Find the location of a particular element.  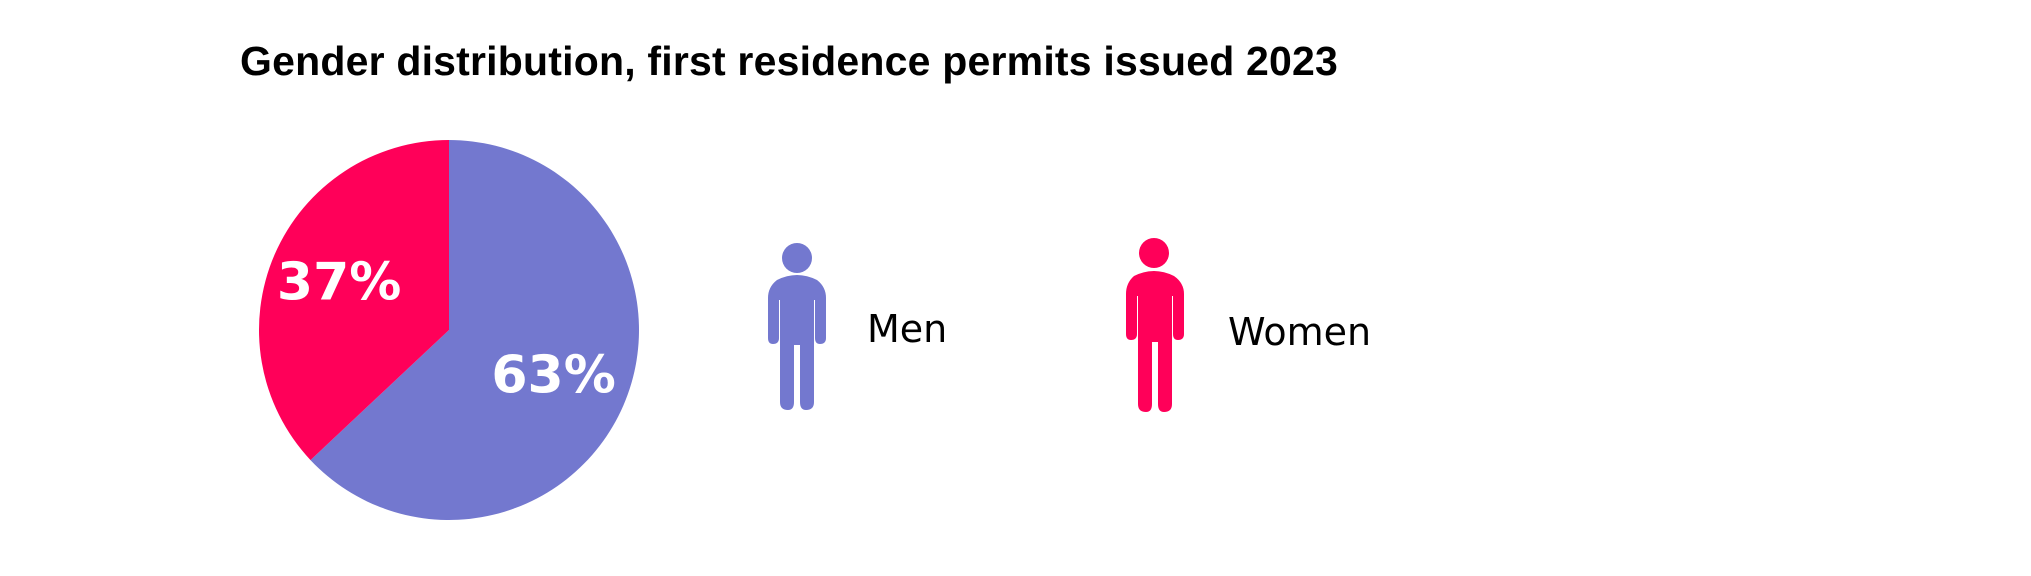

pie-slices is located at coordinates (449, 330).